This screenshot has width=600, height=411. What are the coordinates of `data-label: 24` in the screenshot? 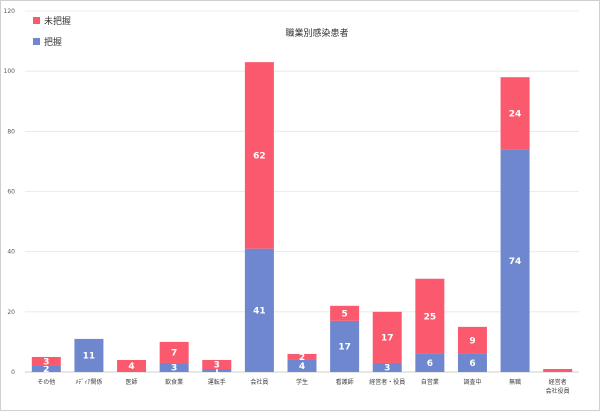 It's located at (515, 114).